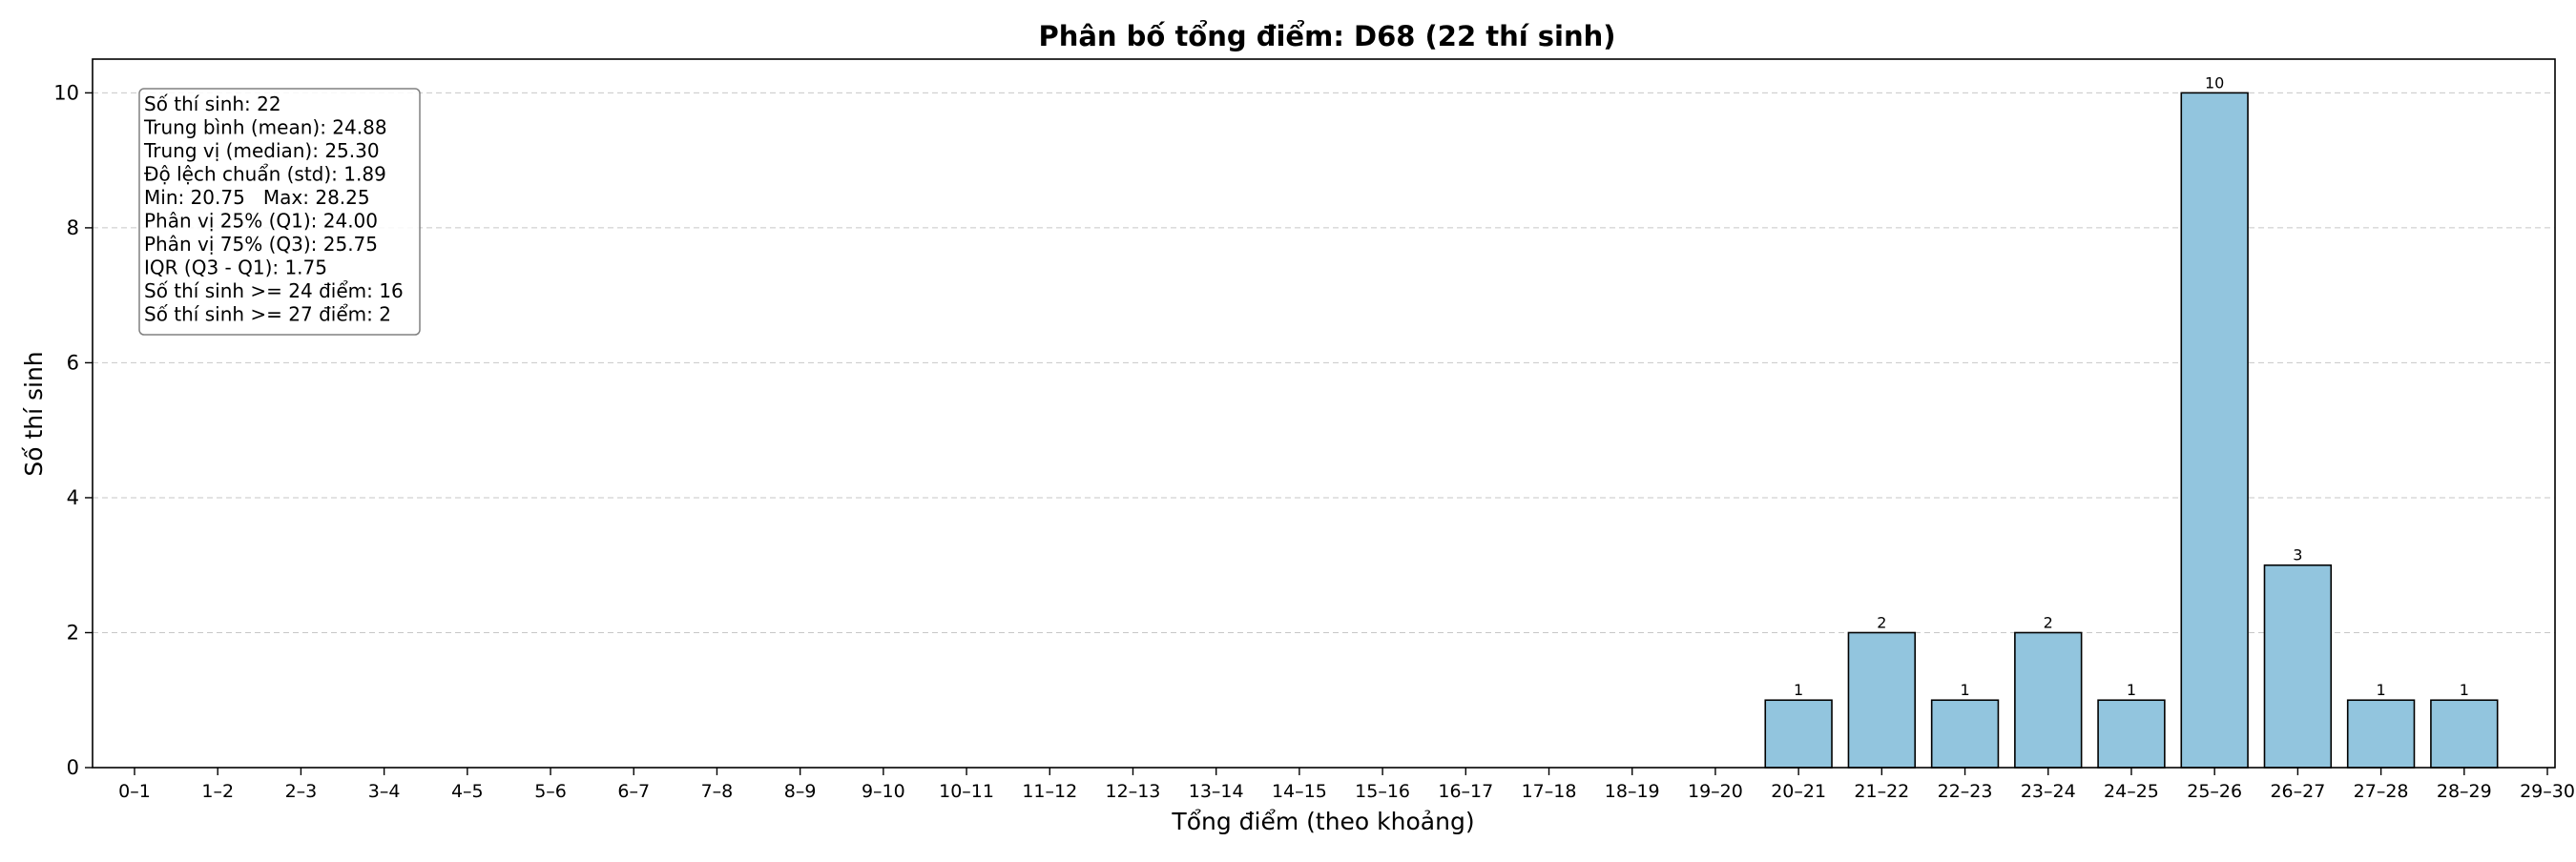 The height and width of the screenshot is (862, 2576). I want to click on x-tick-label: 19–20, so click(1715, 791).